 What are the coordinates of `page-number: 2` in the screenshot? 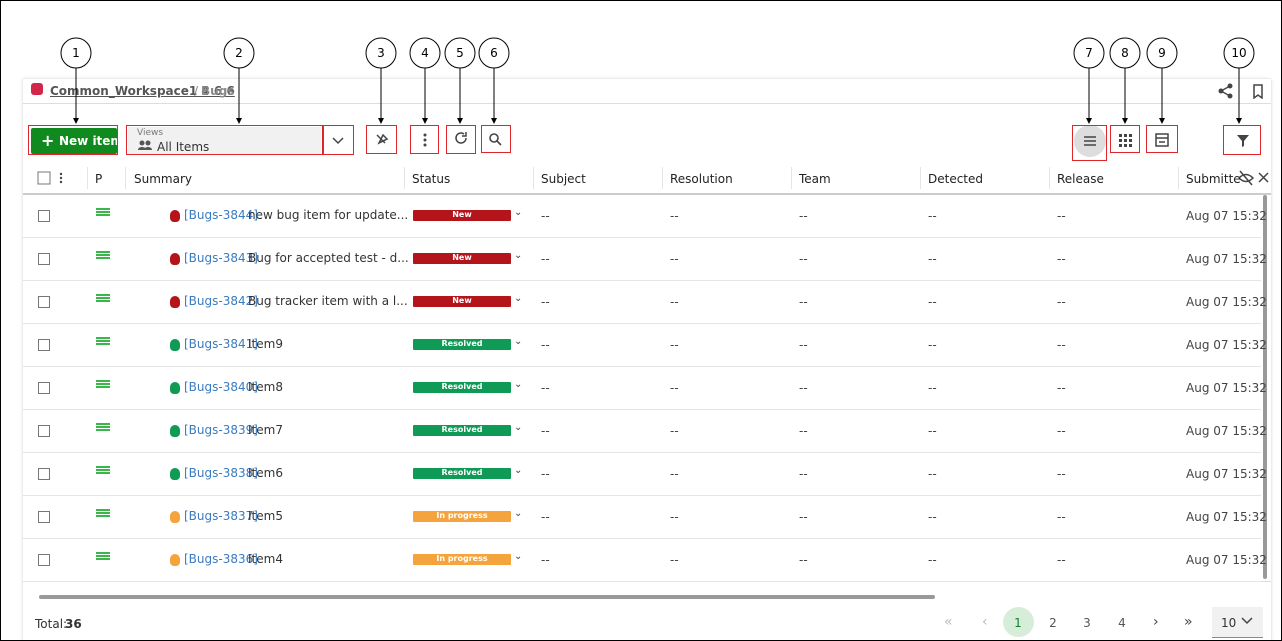 It's located at (1053, 623).